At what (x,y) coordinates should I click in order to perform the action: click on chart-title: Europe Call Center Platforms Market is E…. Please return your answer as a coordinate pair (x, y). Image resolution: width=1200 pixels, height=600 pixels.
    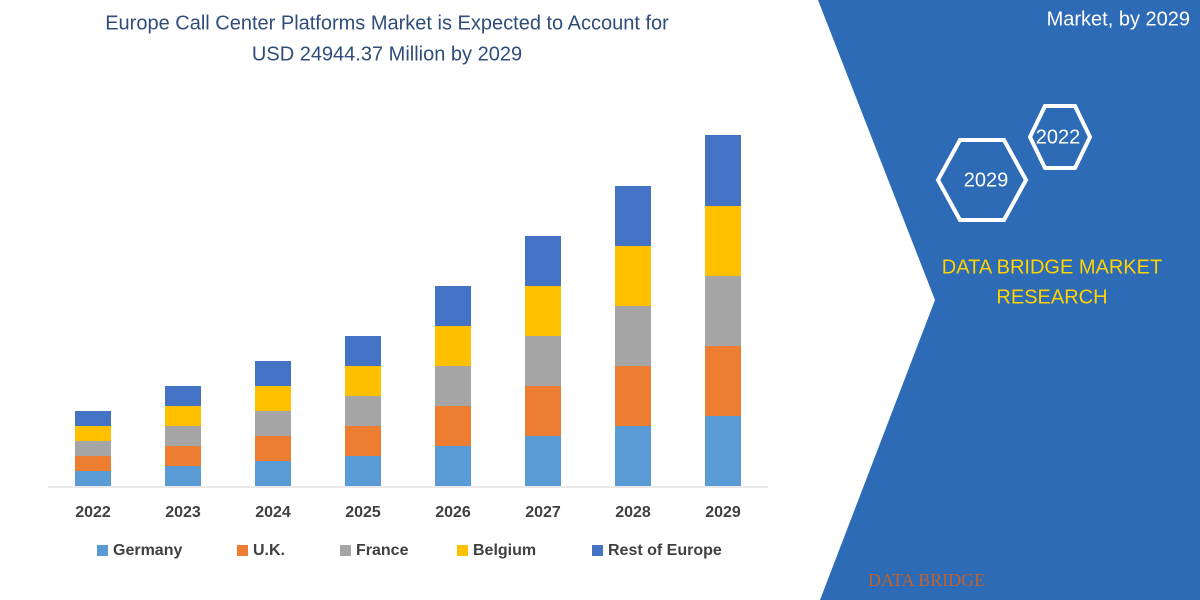
    Looking at the image, I should click on (387, 23).